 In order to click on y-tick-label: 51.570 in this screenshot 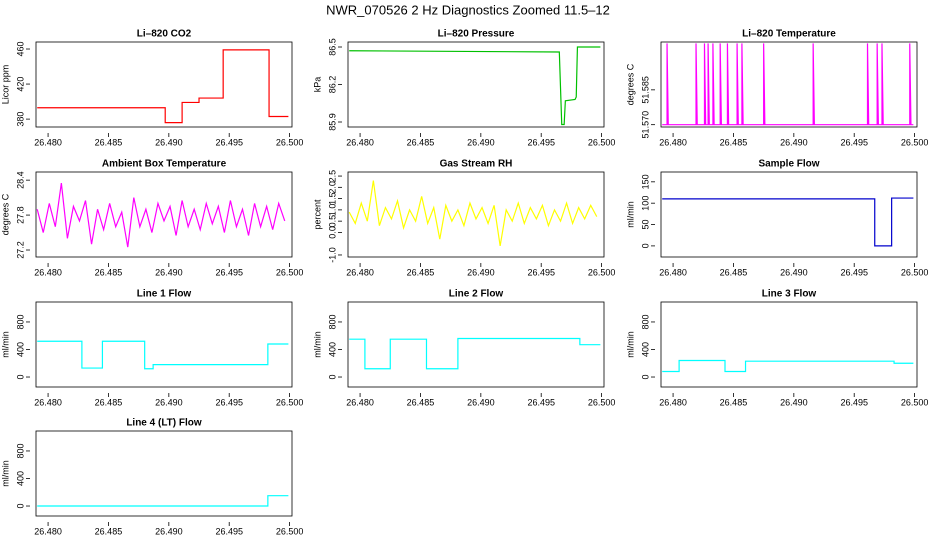, I will do `click(645, 125)`.